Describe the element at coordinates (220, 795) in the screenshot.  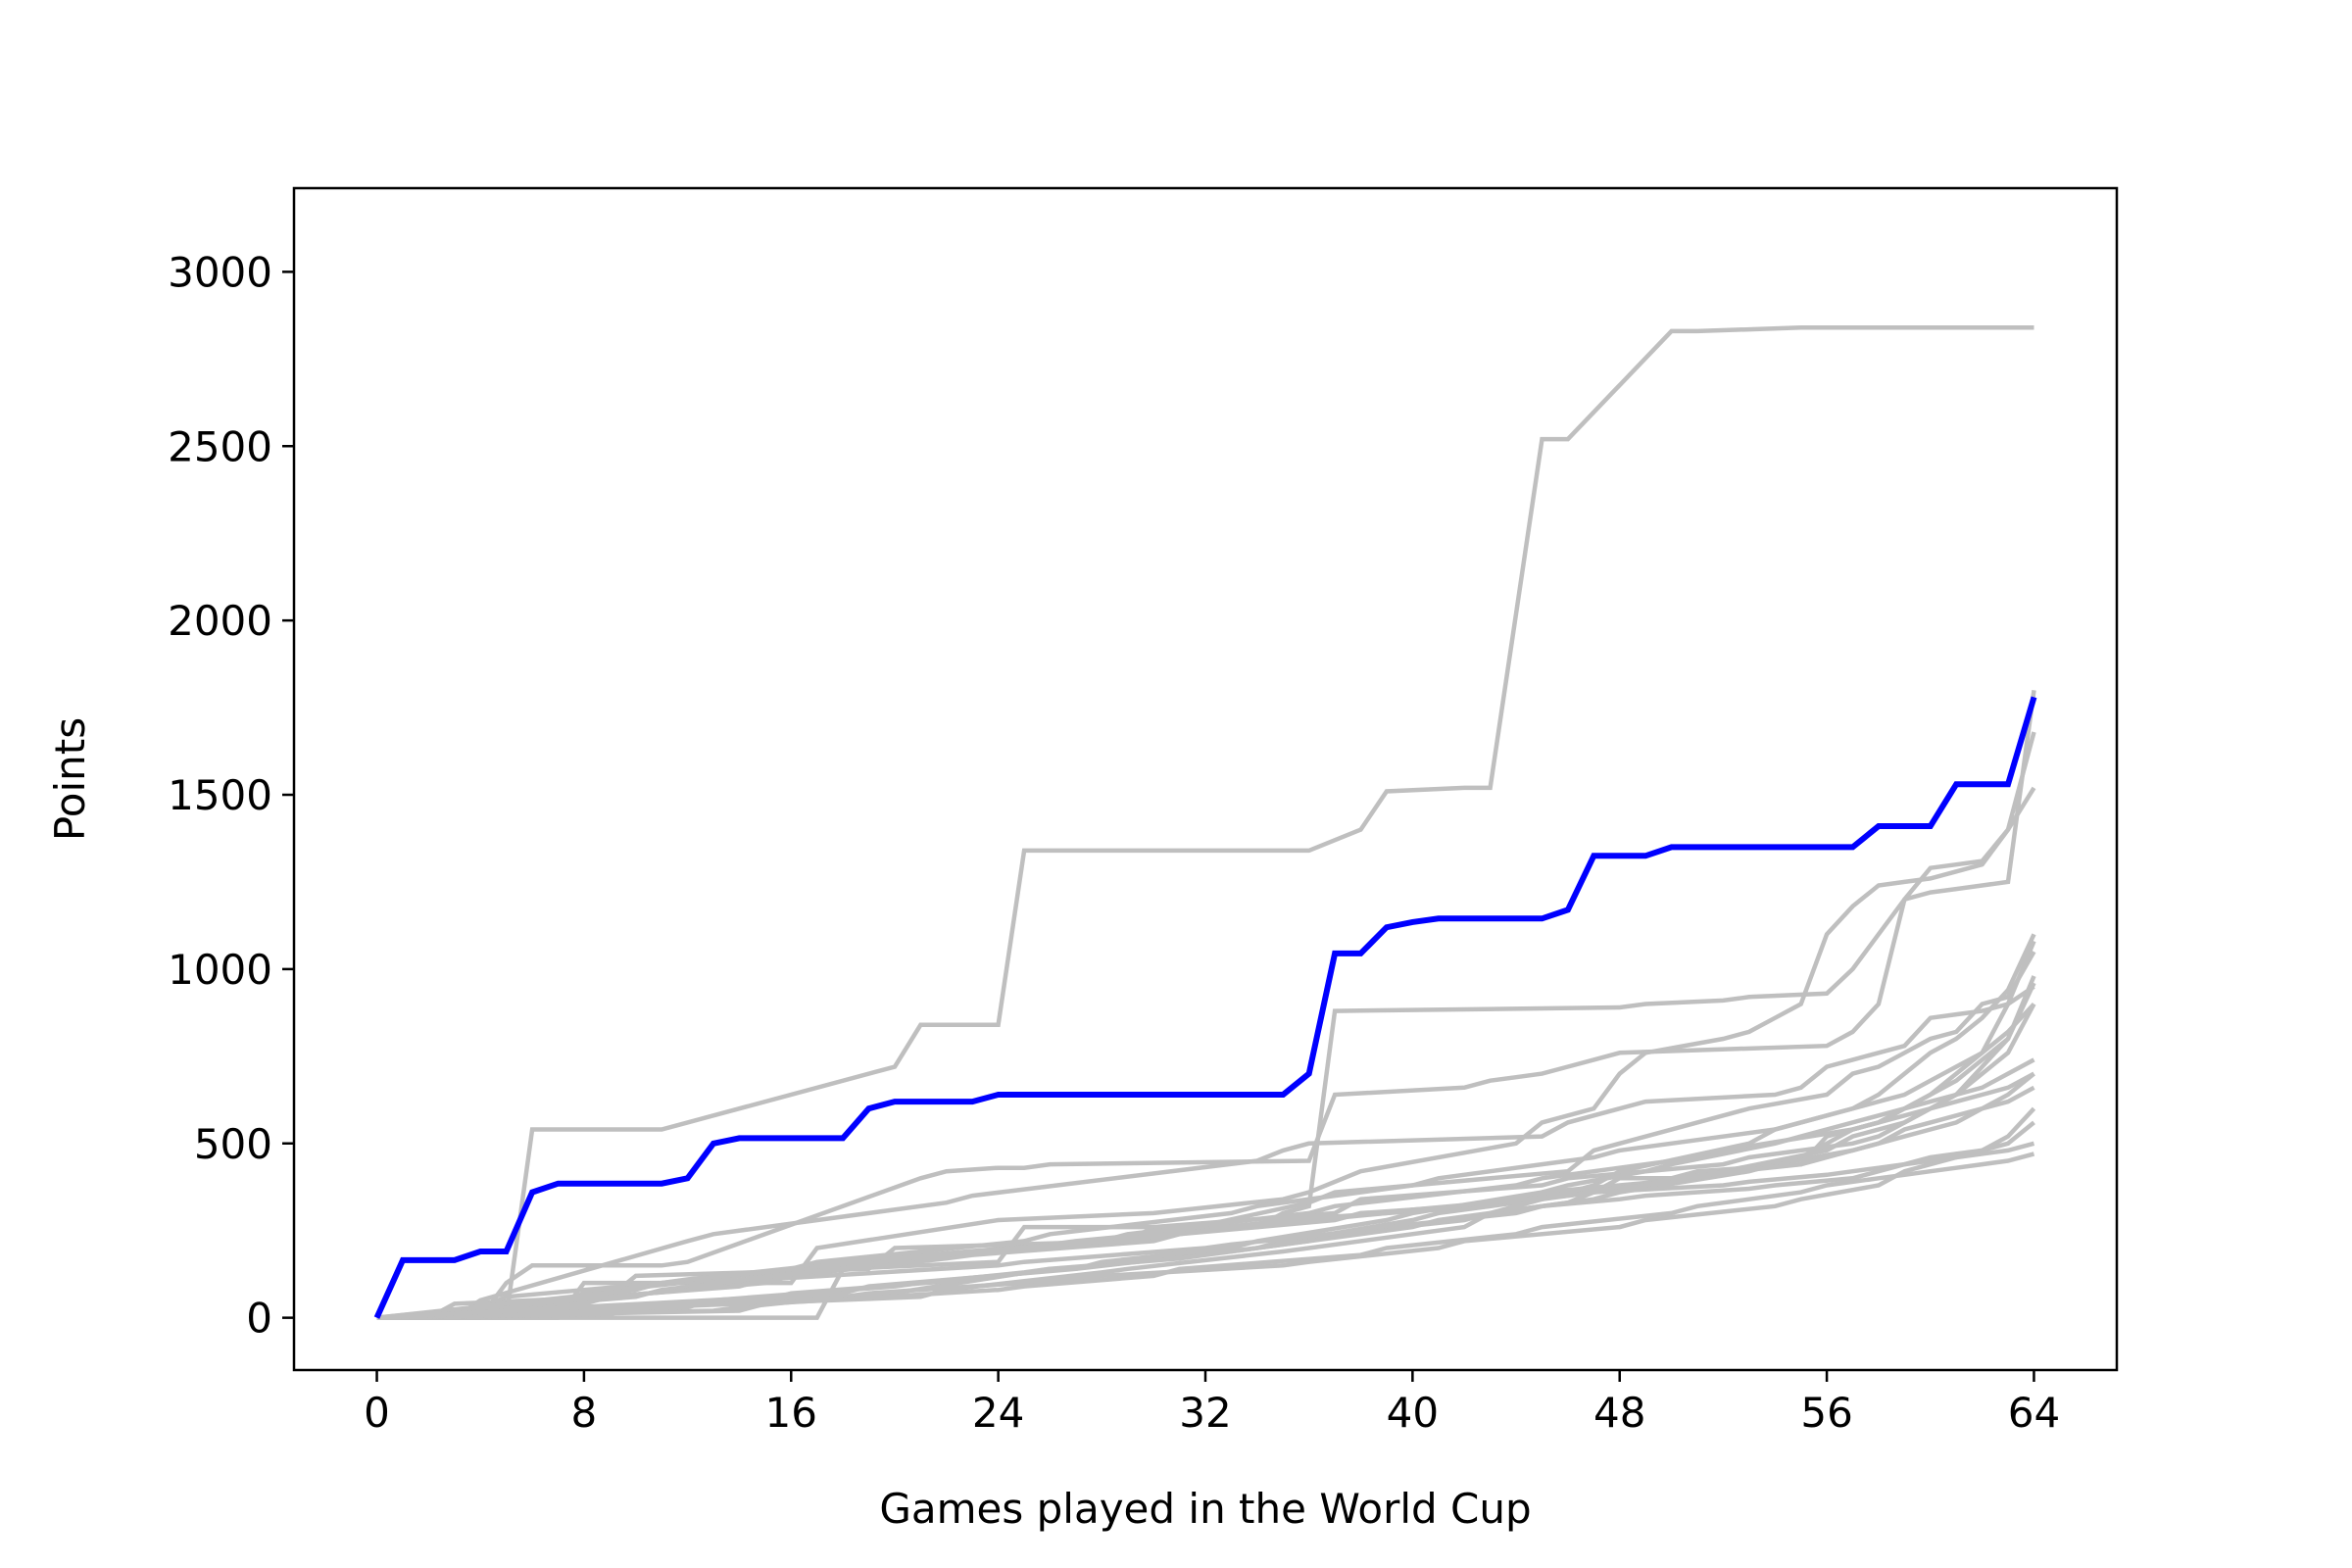
I see `y-tick-label: 1500` at that location.